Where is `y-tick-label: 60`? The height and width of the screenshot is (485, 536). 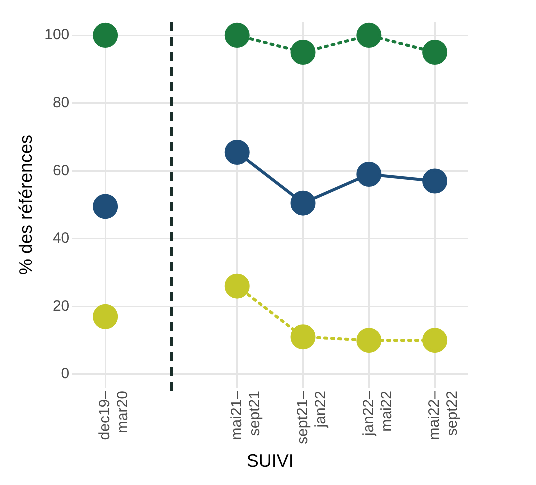 y-tick-label: 60 is located at coordinates (61, 171).